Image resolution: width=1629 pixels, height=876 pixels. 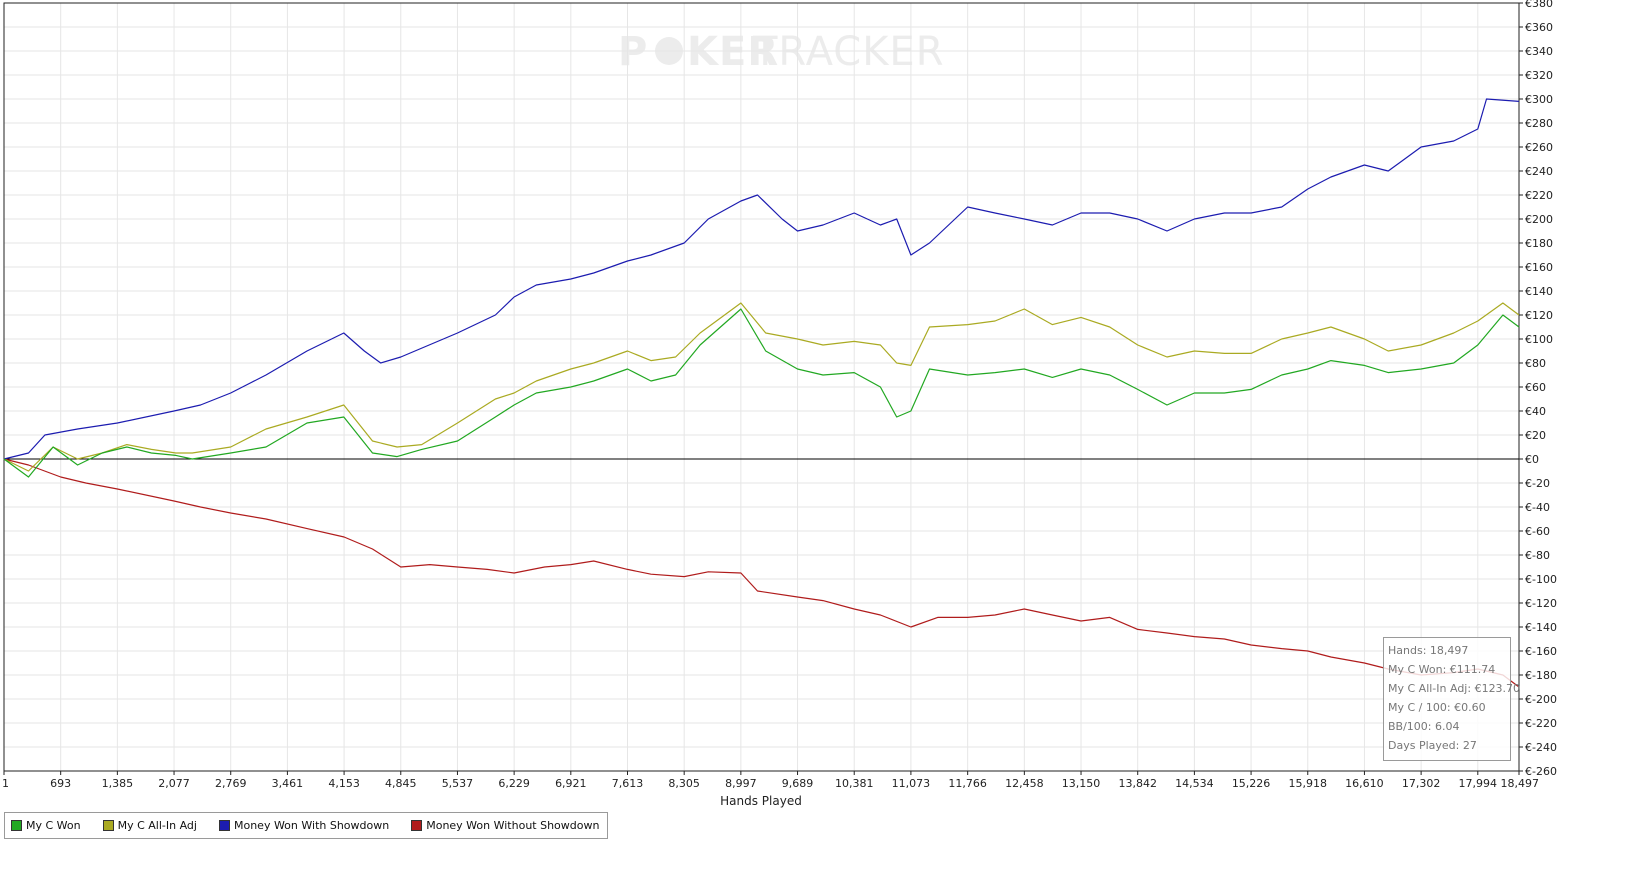 What do you see at coordinates (1428, 650) in the screenshot?
I see `tooltip-hands: Hands: 18,497` at bounding box center [1428, 650].